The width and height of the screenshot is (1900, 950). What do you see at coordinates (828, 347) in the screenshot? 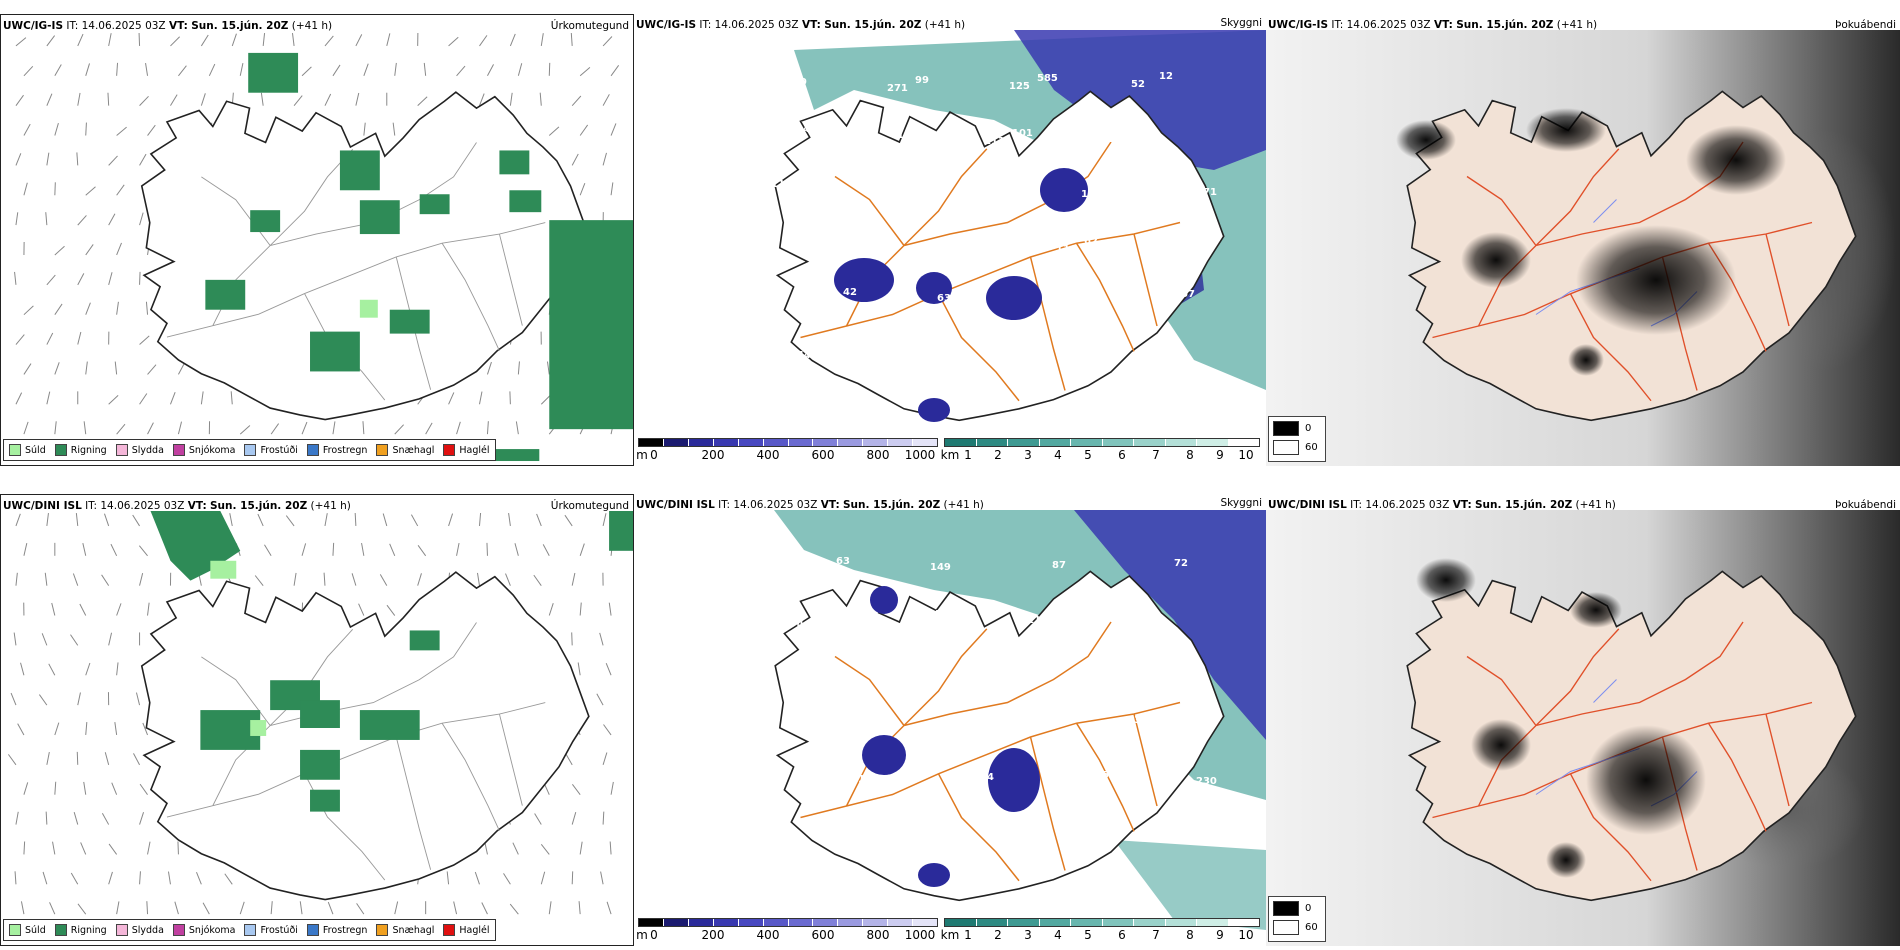
I see `visibility-value-label: 122` at bounding box center [828, 347].